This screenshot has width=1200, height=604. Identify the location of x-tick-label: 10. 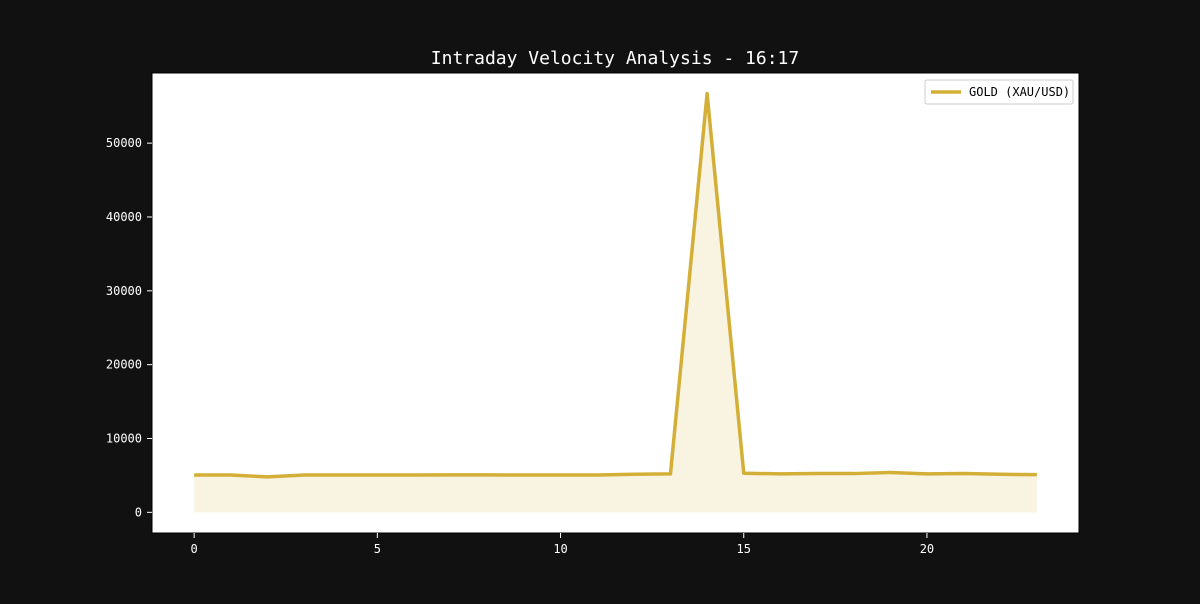
(560, 549).